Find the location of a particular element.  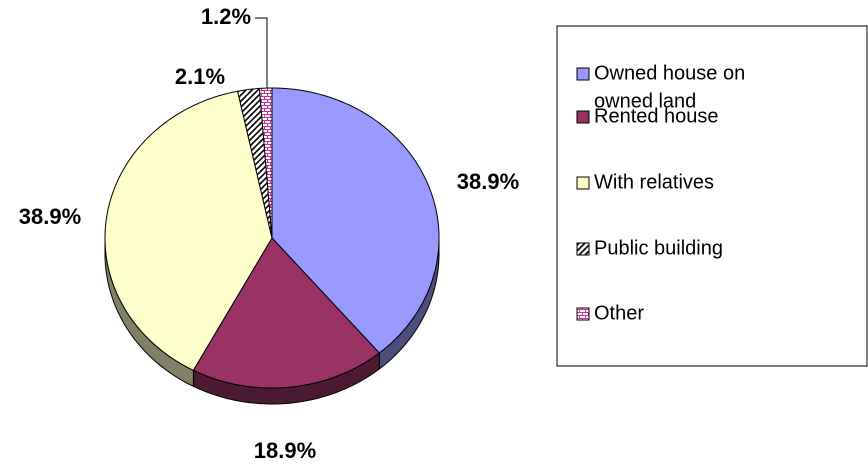

legend-label: owned land is located at coordinates (645, 101).